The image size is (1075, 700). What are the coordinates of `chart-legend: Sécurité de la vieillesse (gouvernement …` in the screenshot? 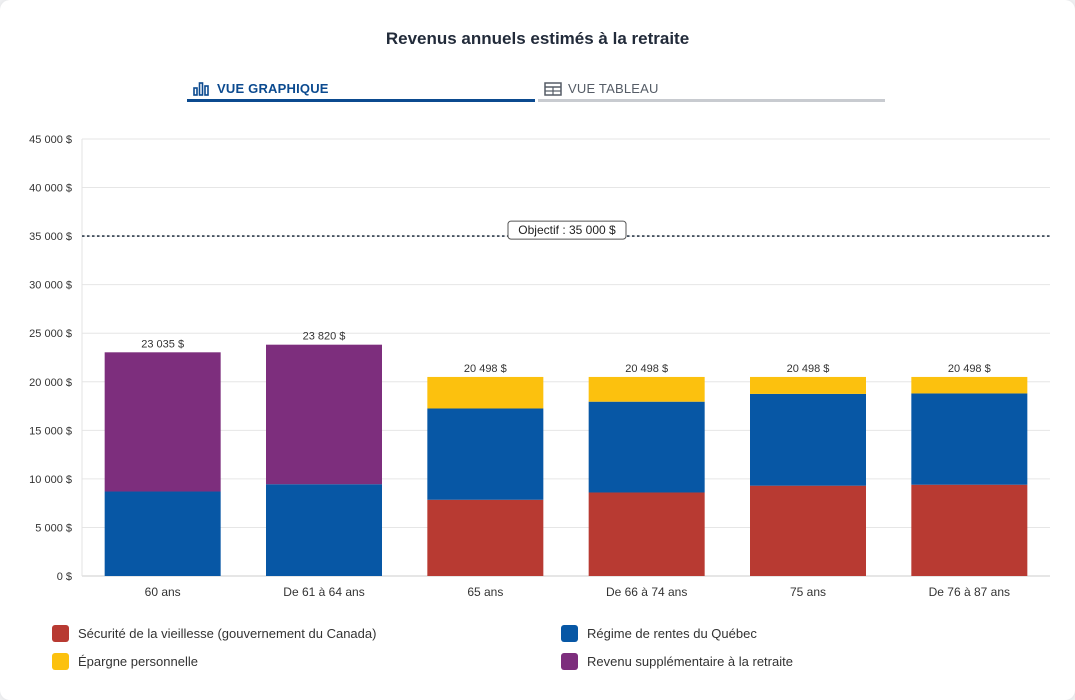 It's located at (552, 655).